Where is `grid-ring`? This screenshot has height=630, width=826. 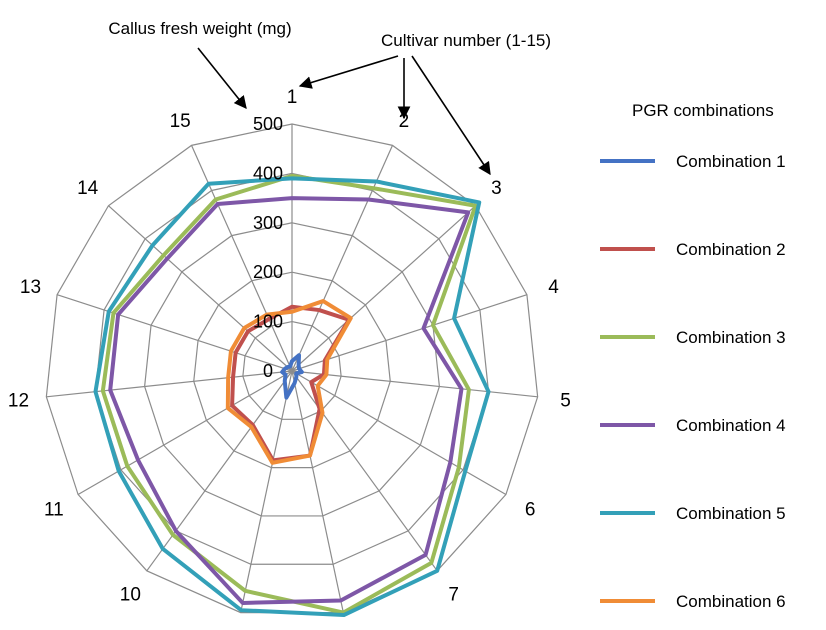
grid-ring is located at coordinates (292, 370).